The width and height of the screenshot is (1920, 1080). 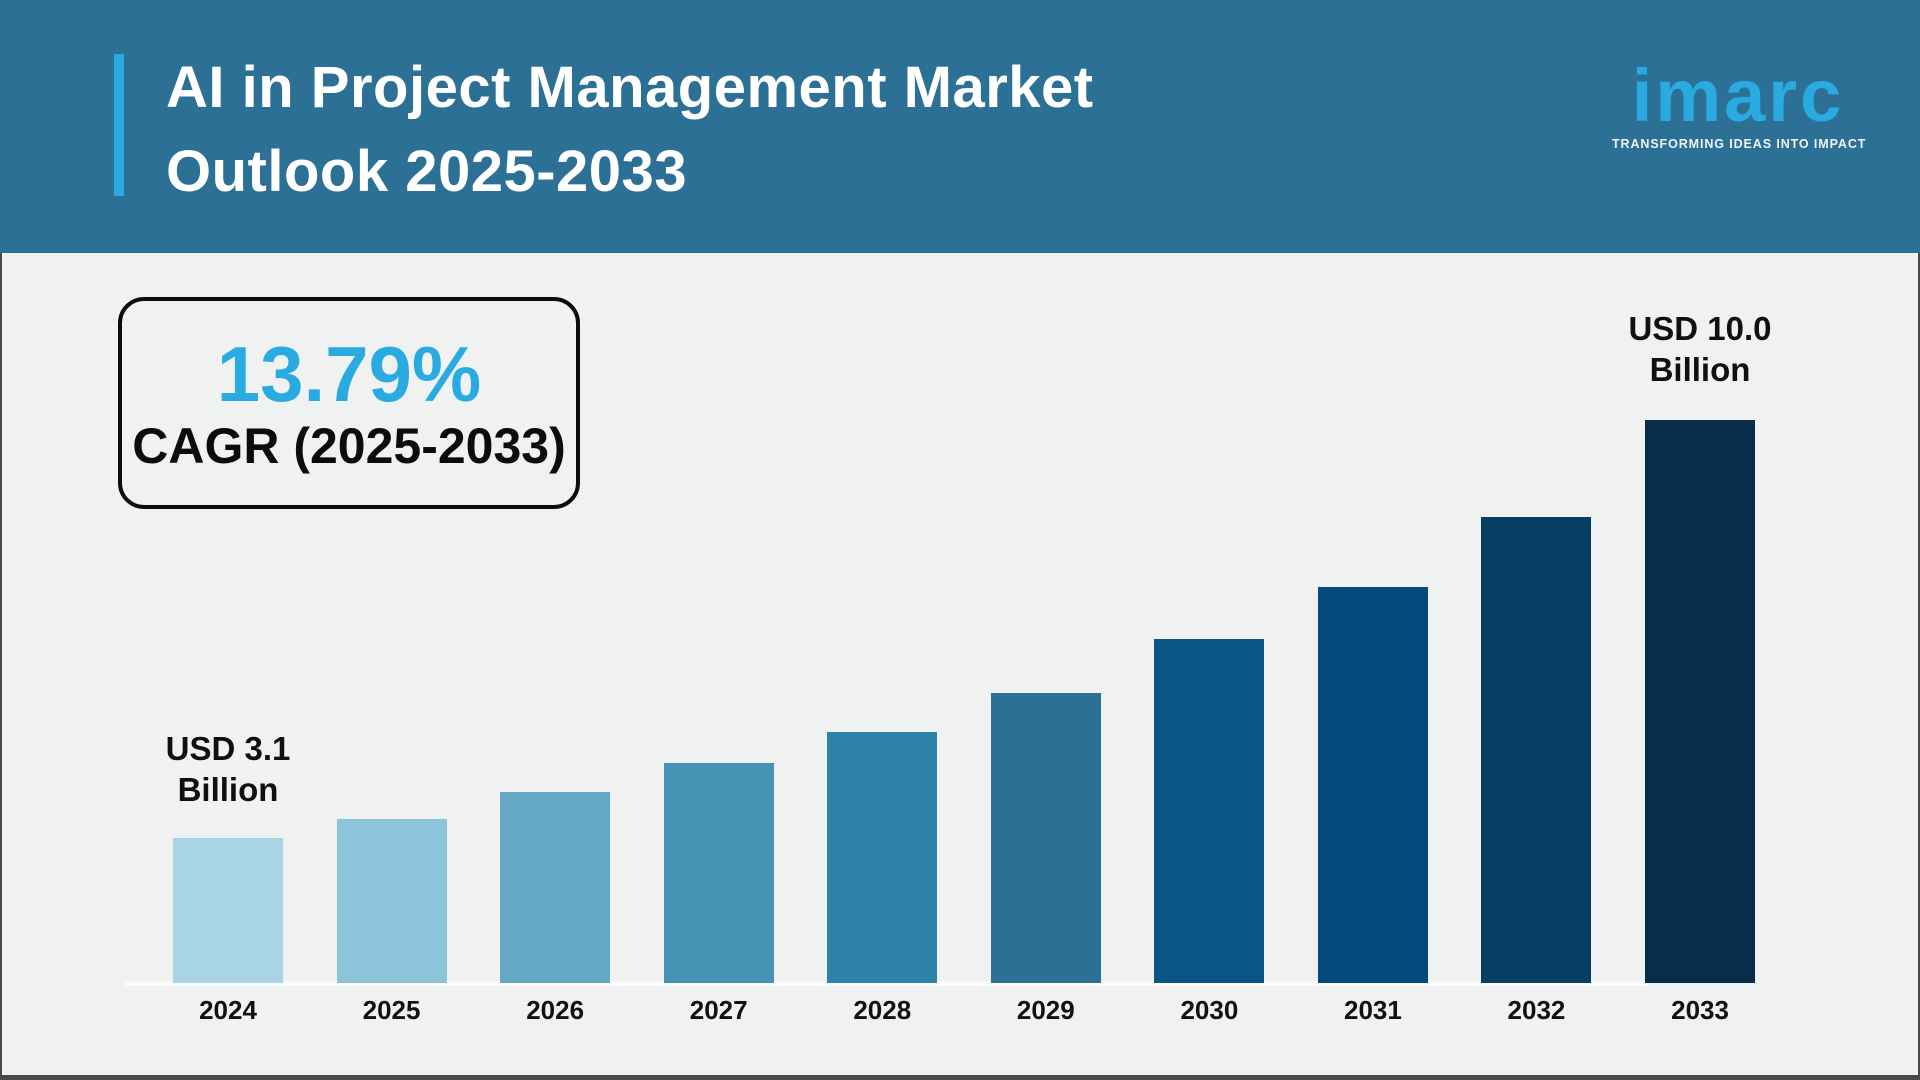 What do you see at coordinates (119, 125) in the screenshot?
I see `title-accent-bar` at bounding box center [119, 125].